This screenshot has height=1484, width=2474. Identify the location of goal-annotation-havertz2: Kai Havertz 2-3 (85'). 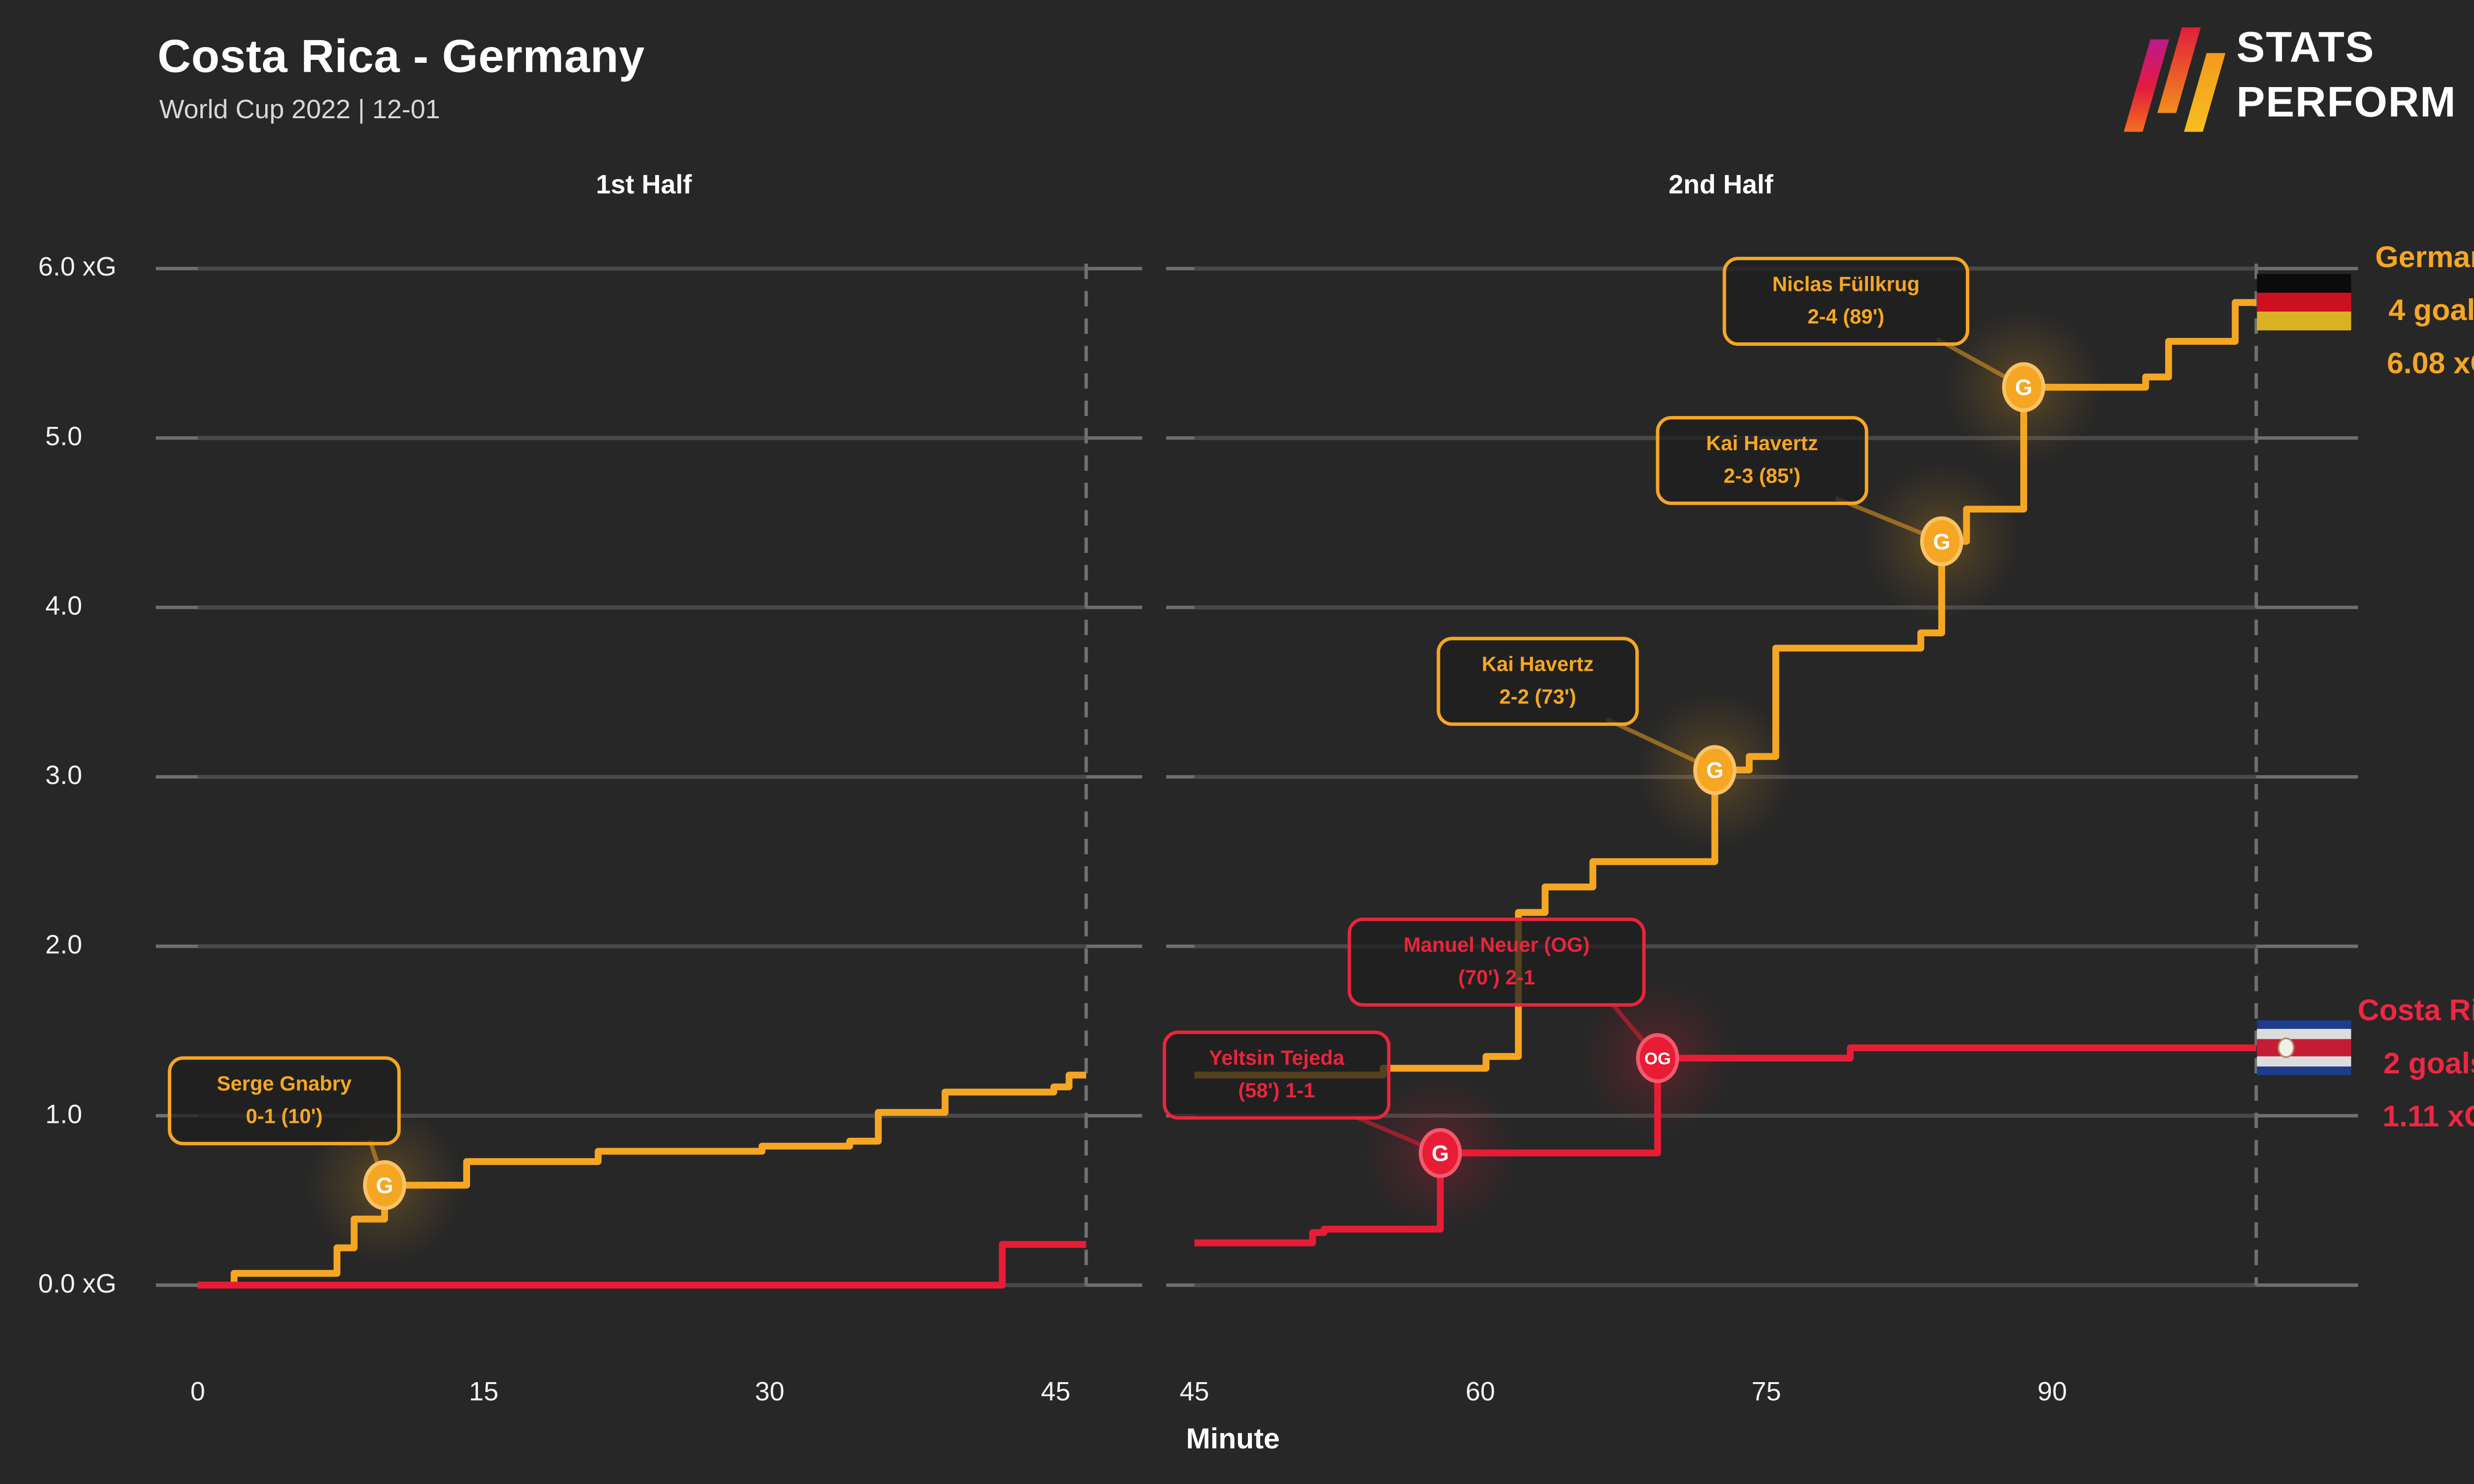
(1762, 461).